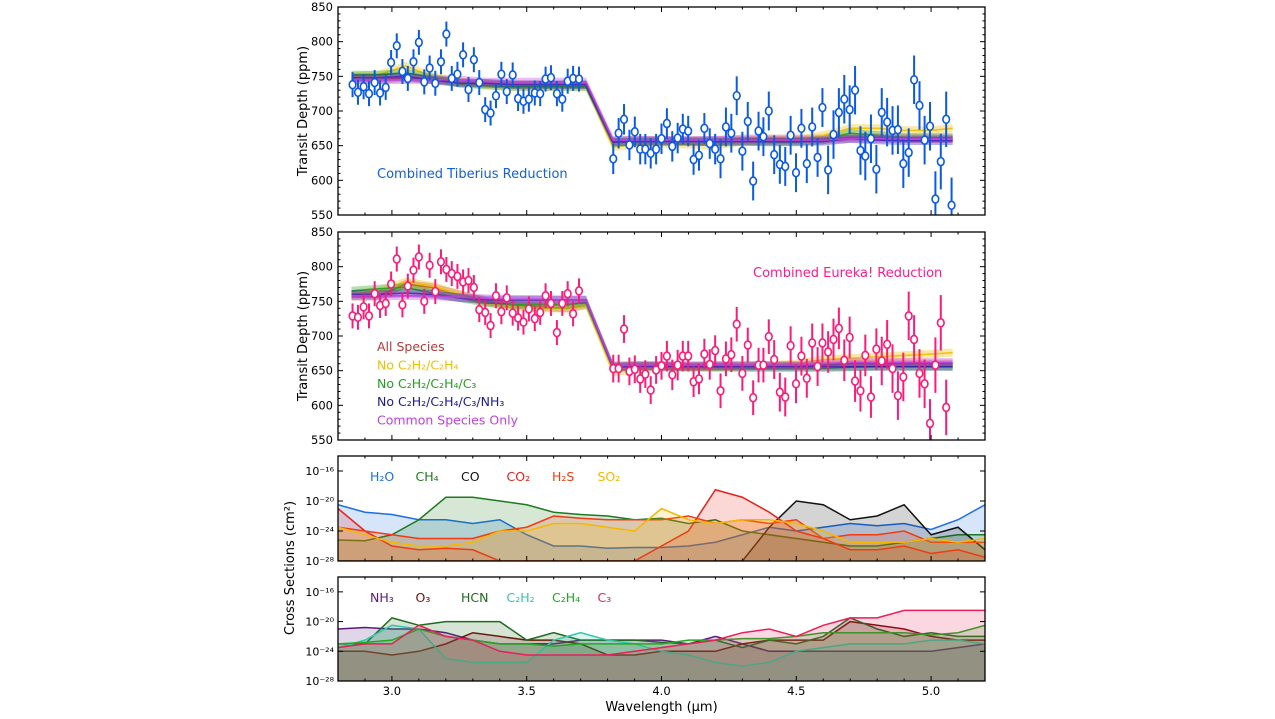  What do you see at coordinates (652, 327) in the screenshot?
I see `model-line` at bounding box center [652, 327].